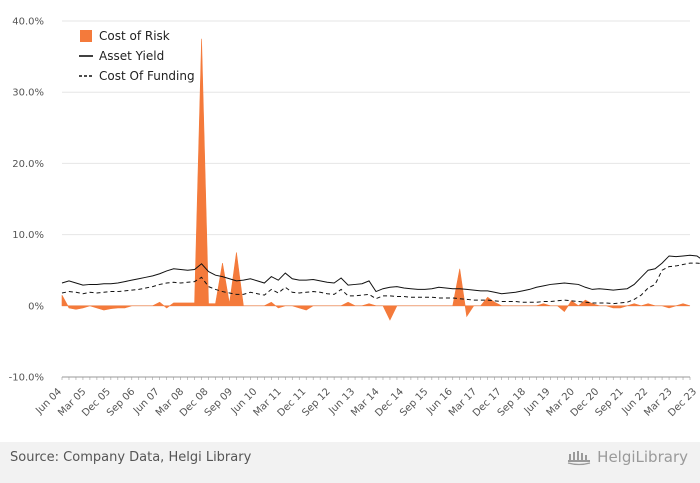 Image resolution: width=700 pixels, height=483 pixels. I want to click on y-tick-label: 30.0%, so click(28, 93).